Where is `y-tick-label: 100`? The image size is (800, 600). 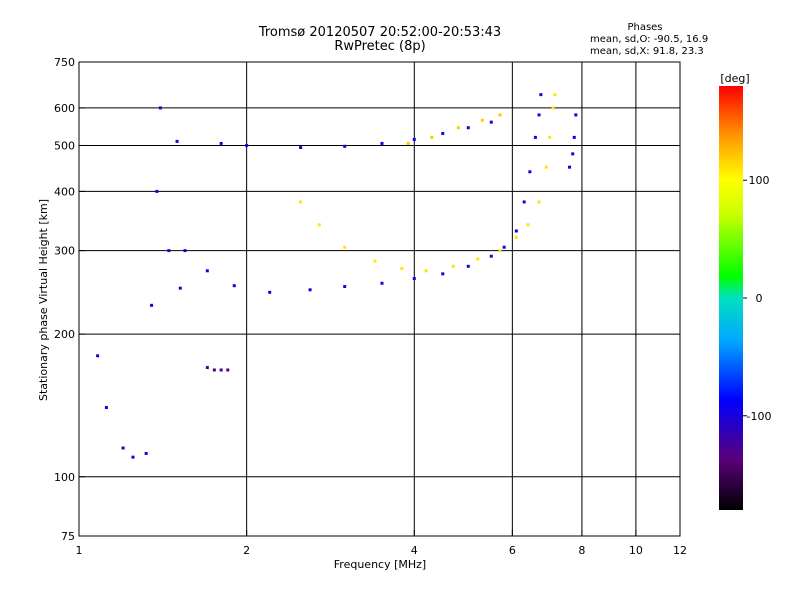 y-tick-label: 100 is located at coordinates (64, 477).